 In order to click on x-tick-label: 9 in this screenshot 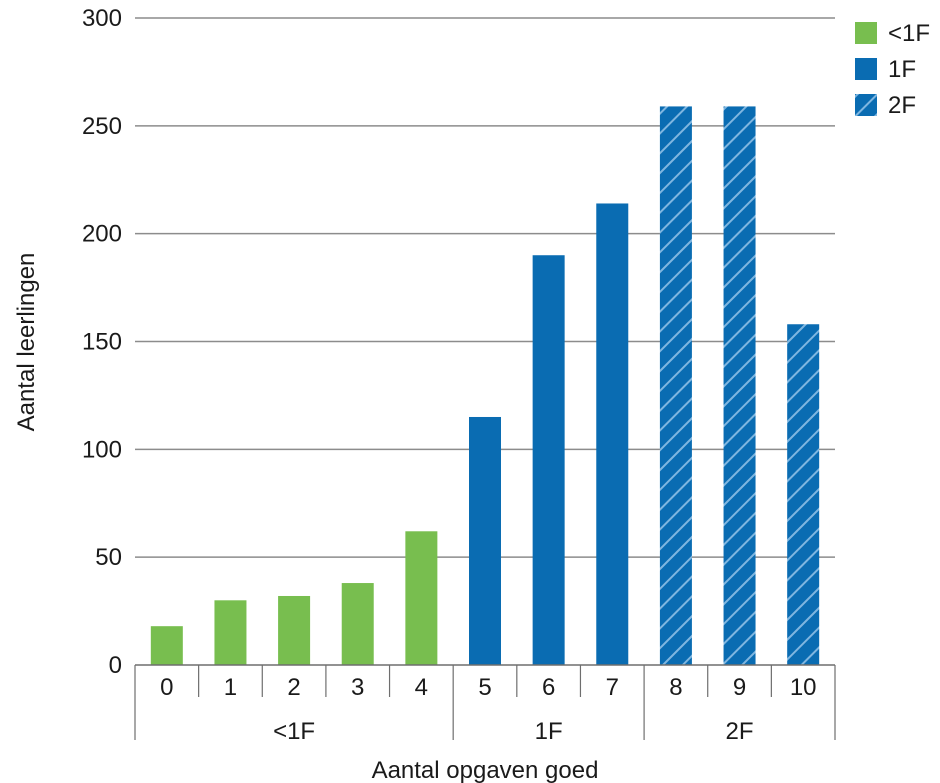, I will do `click(739, 687)`.